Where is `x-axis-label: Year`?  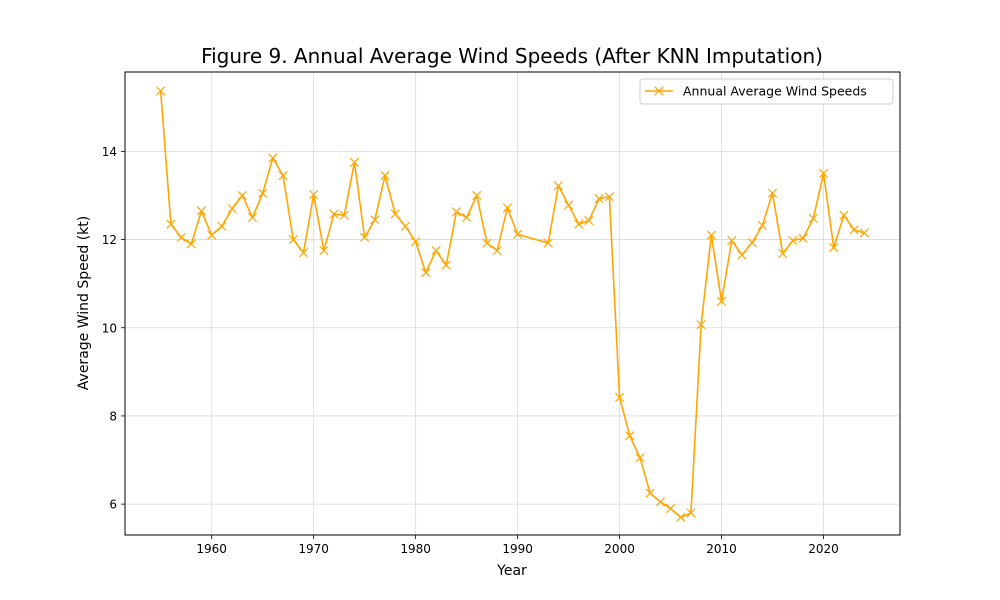
x-axis-label: Year is located at coordinates (511, 571).